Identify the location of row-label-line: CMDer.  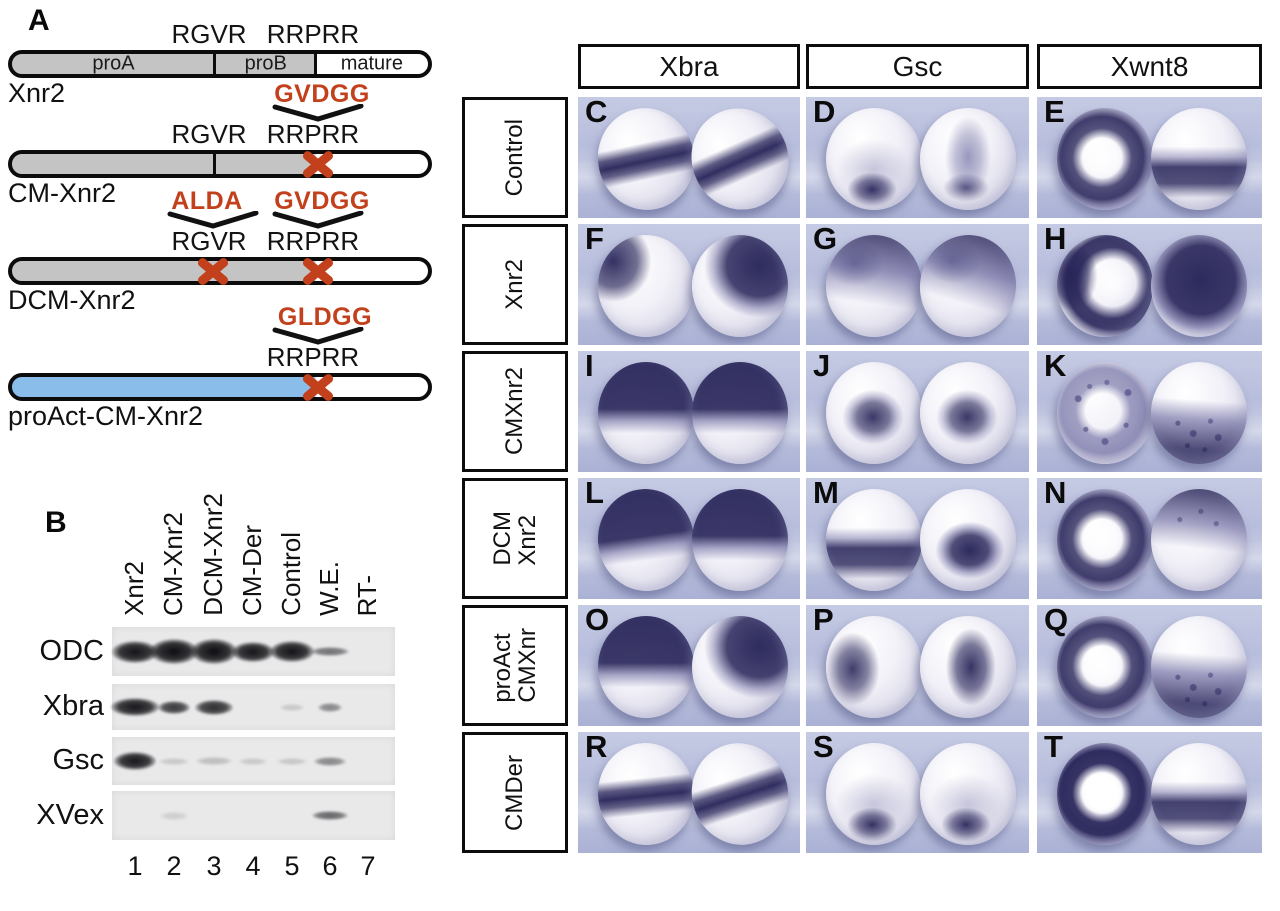
(515, 792).